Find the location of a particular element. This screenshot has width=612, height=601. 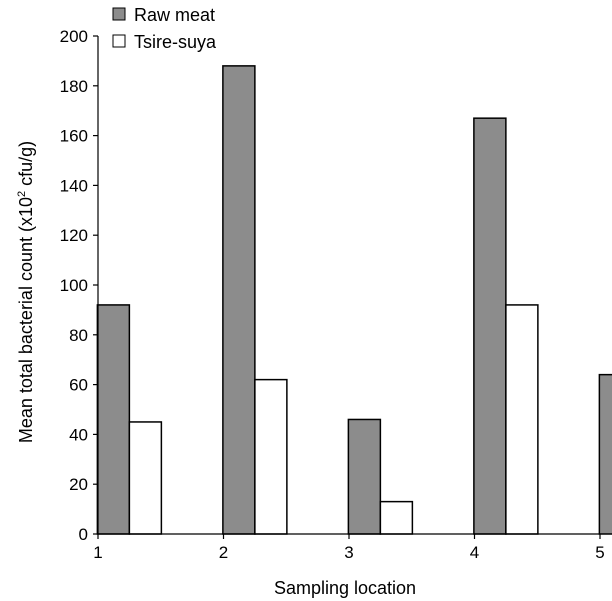

x-tick-label: 2 is located at coordinates (223, 552).